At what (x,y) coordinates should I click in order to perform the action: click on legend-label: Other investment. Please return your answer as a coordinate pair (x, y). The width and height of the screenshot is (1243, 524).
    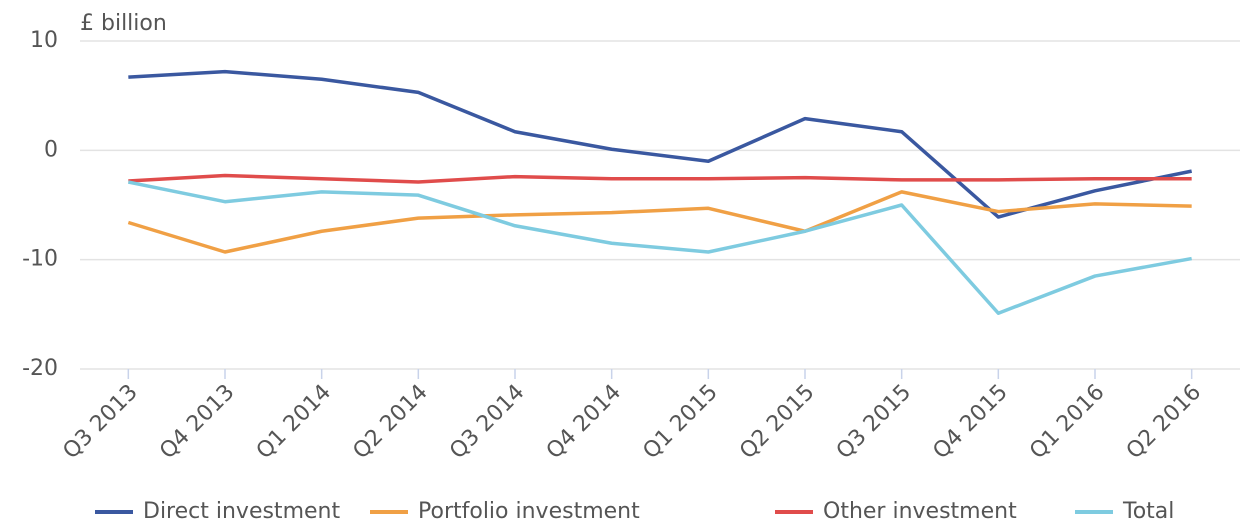
    Looking at the image, I should click on (920, 511).